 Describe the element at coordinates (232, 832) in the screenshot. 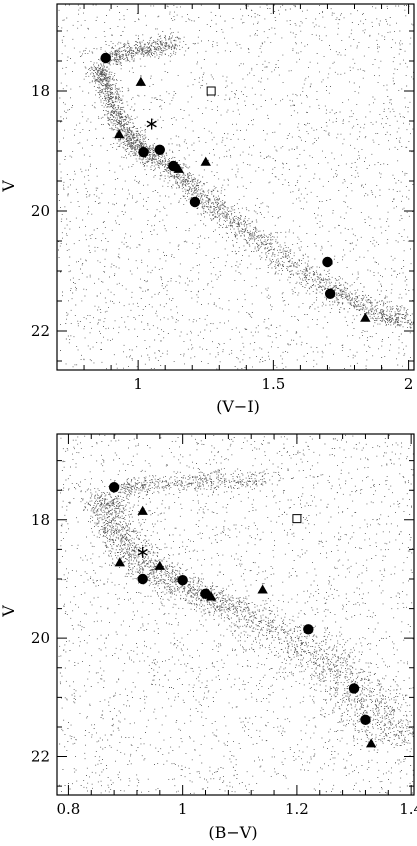

I see `x-axis-label: (B−V)` at that location.